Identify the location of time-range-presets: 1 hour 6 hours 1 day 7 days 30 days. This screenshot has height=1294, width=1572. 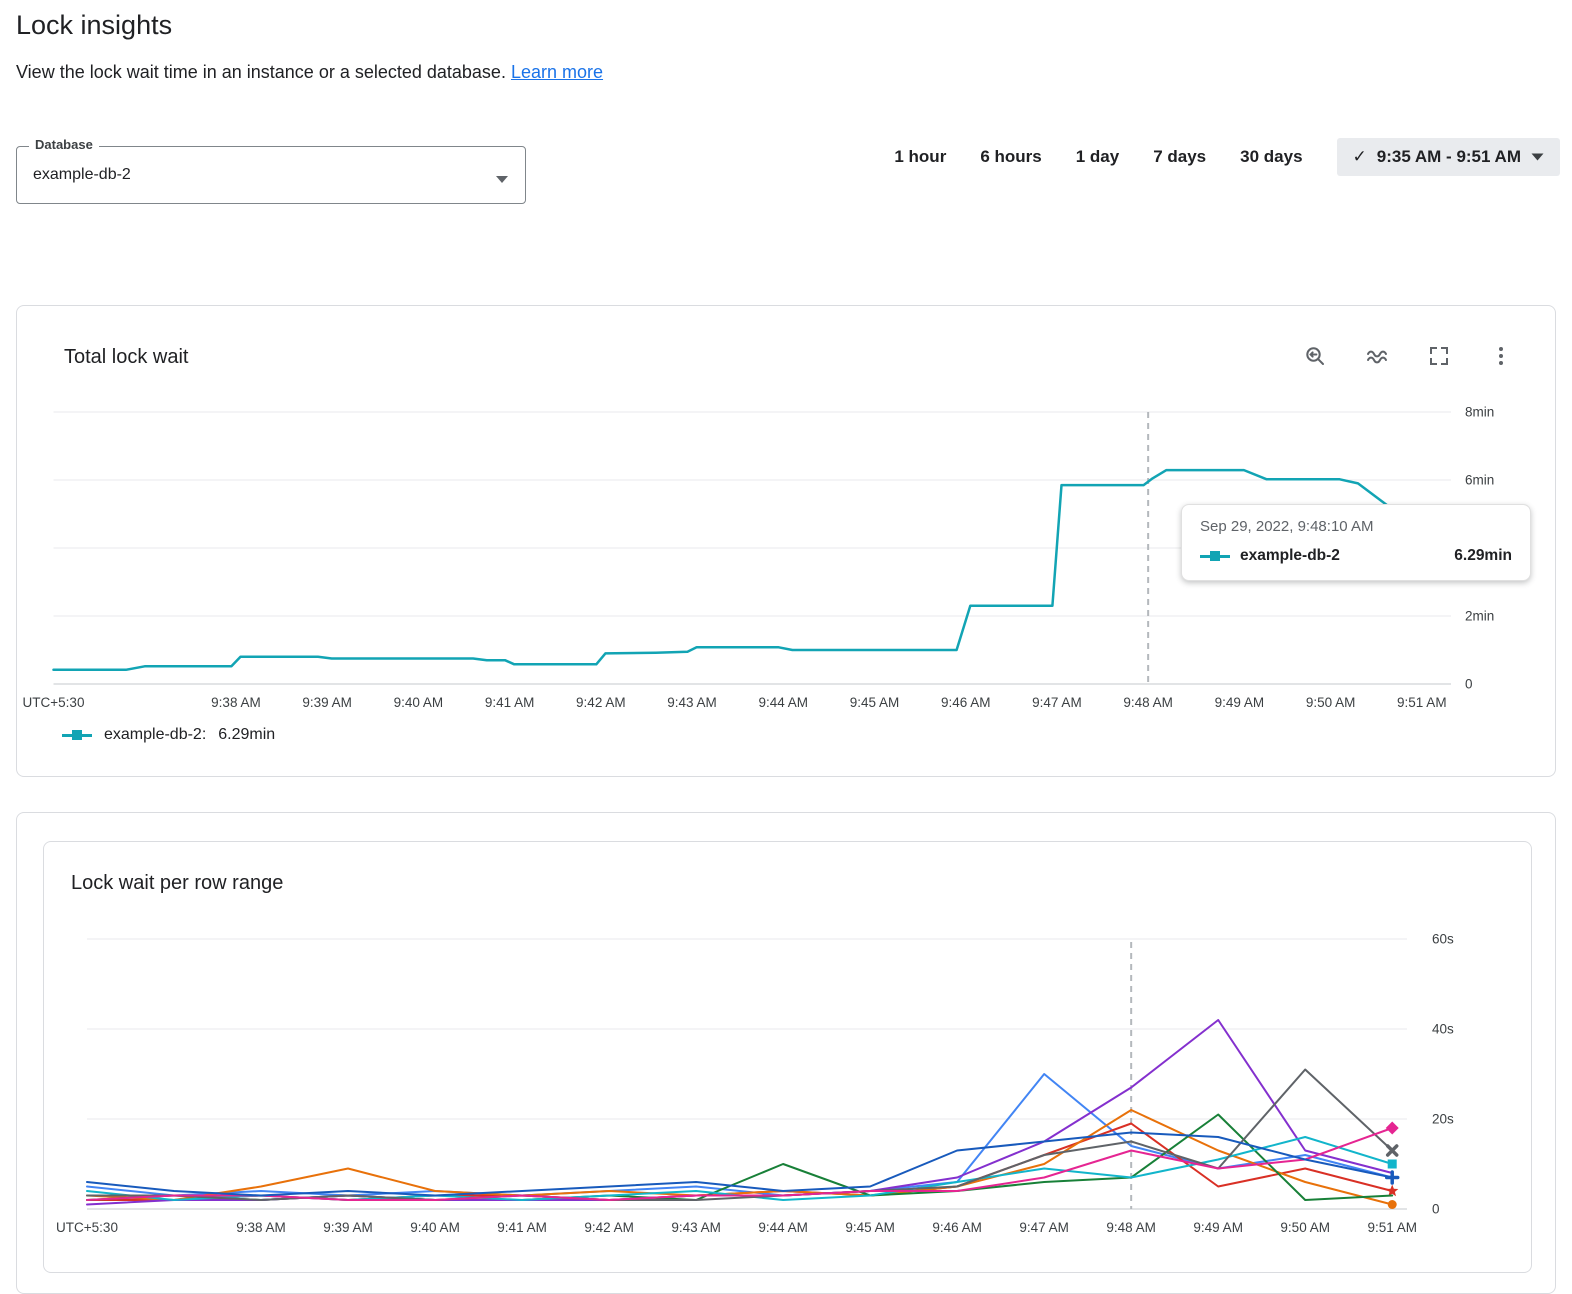
(1098, 157).